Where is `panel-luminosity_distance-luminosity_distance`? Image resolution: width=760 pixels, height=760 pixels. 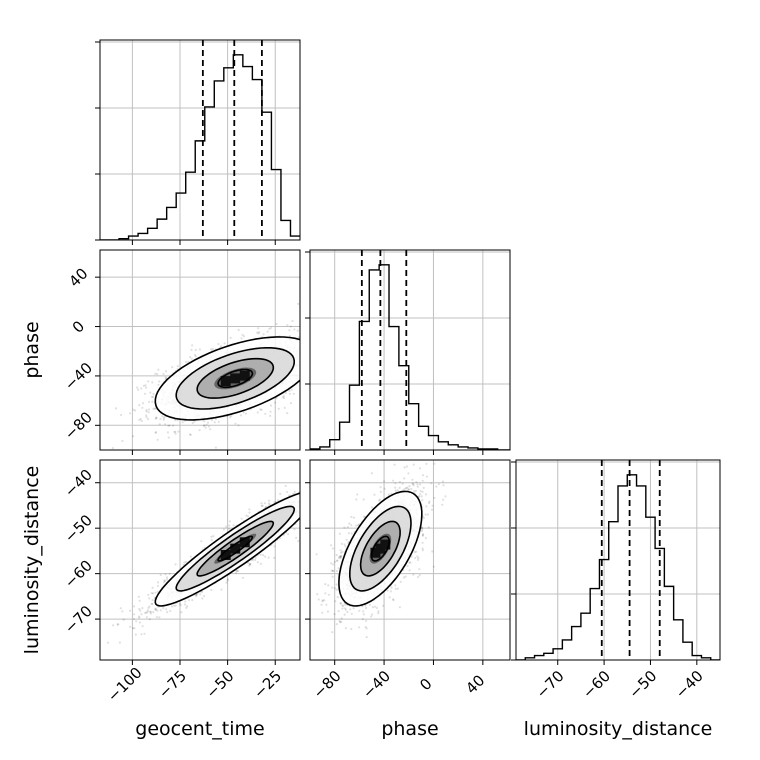 panel-luminosity_distance-luminosity_distance is located at coordinates (616, 560).